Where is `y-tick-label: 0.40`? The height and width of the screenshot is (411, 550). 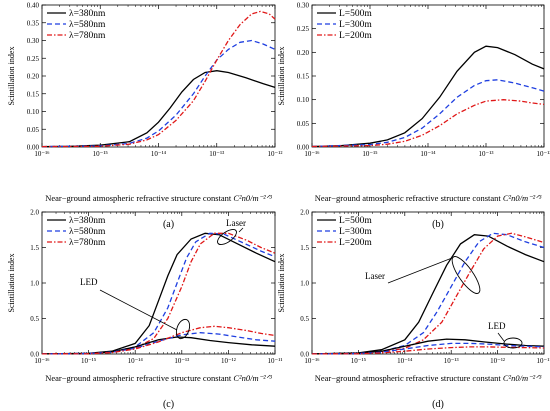
y-tick-label: 0.40 is located at coordinates (33, 6).